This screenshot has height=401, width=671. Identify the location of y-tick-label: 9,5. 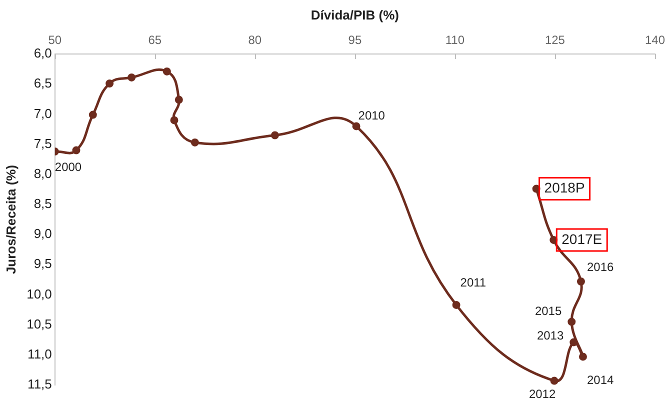
(43, 264).